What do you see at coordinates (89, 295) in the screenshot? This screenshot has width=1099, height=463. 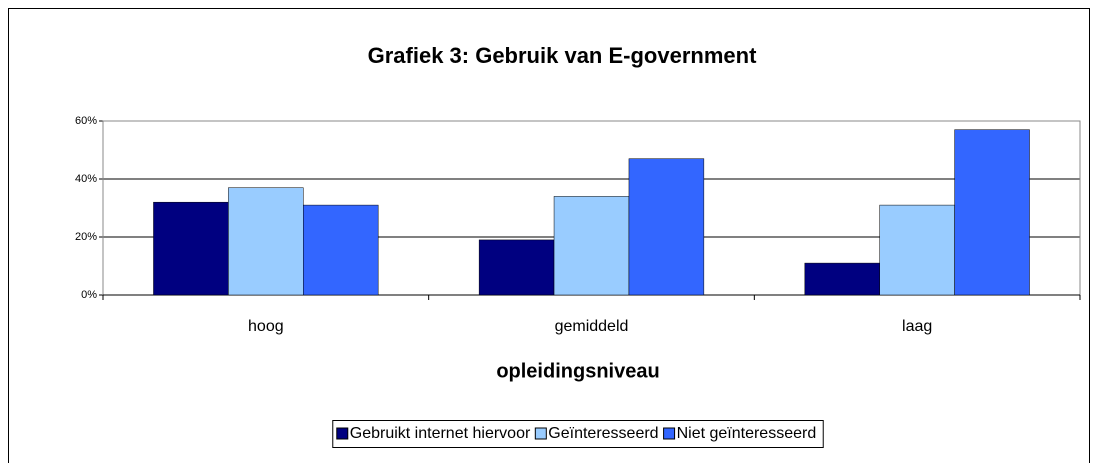 I see `y-tick-label: 0%` at bounding box center [89, 295].